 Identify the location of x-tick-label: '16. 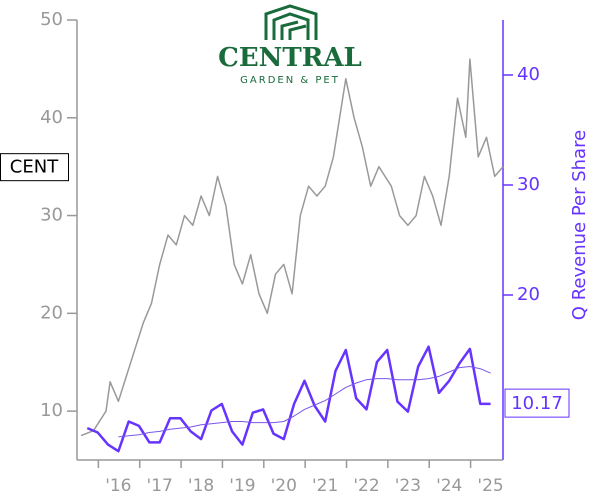
(118, 486).